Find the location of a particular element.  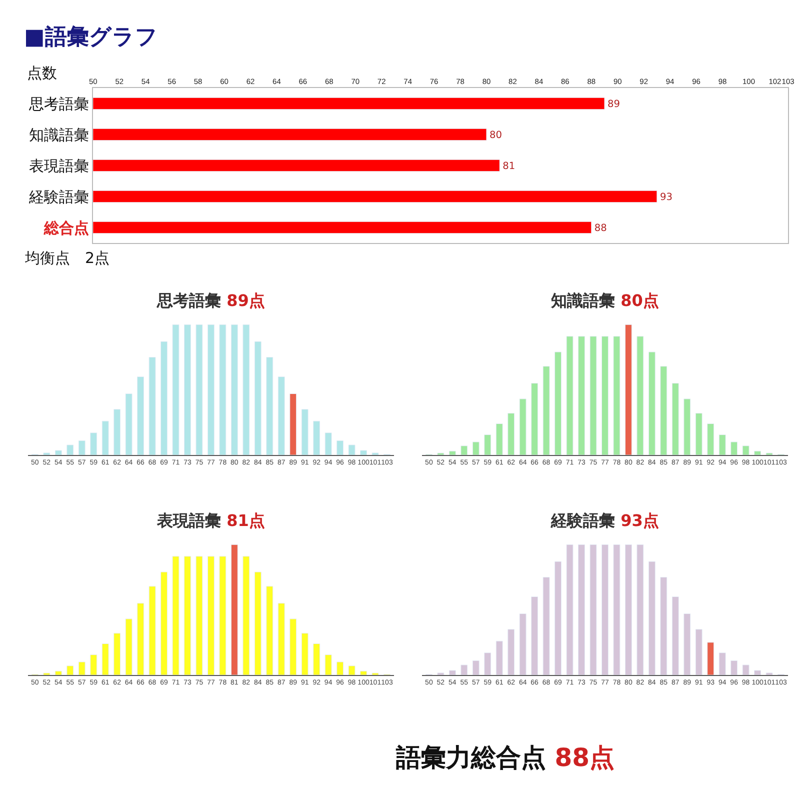

y-axis-title: 点数 is located at coordinates (42, 73).